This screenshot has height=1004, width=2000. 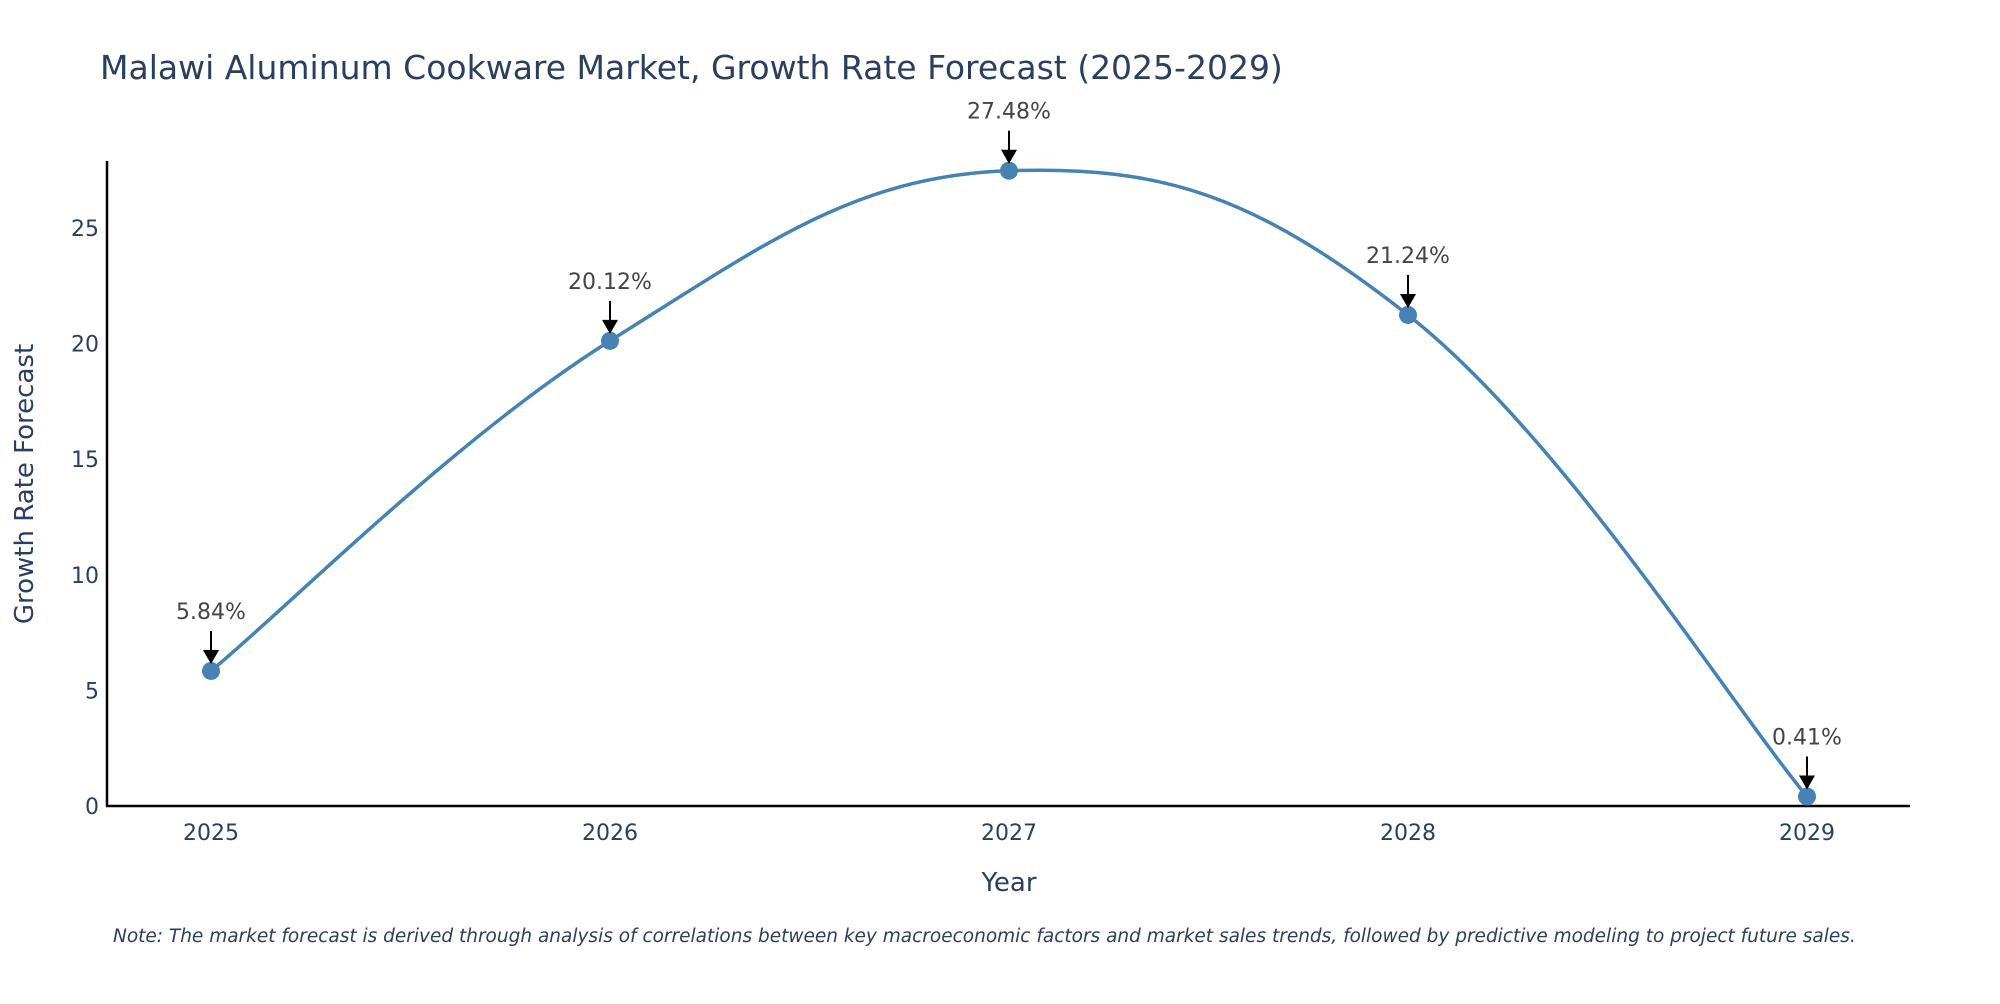 I want to click on y-tick-label: 10, so click(x=85, y=576).